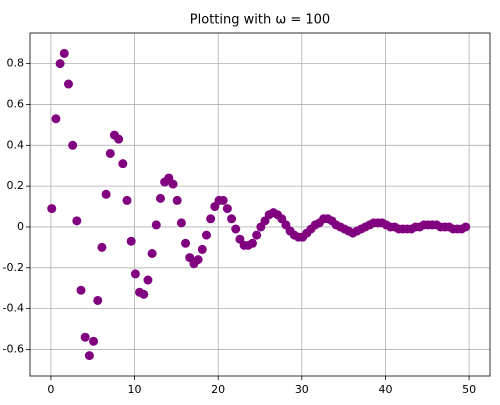 This screenshot has height=405, width=500. Describe the element at coordinates (469, 389) in the screenshot. I see `x-tick-label: 50` at that location.